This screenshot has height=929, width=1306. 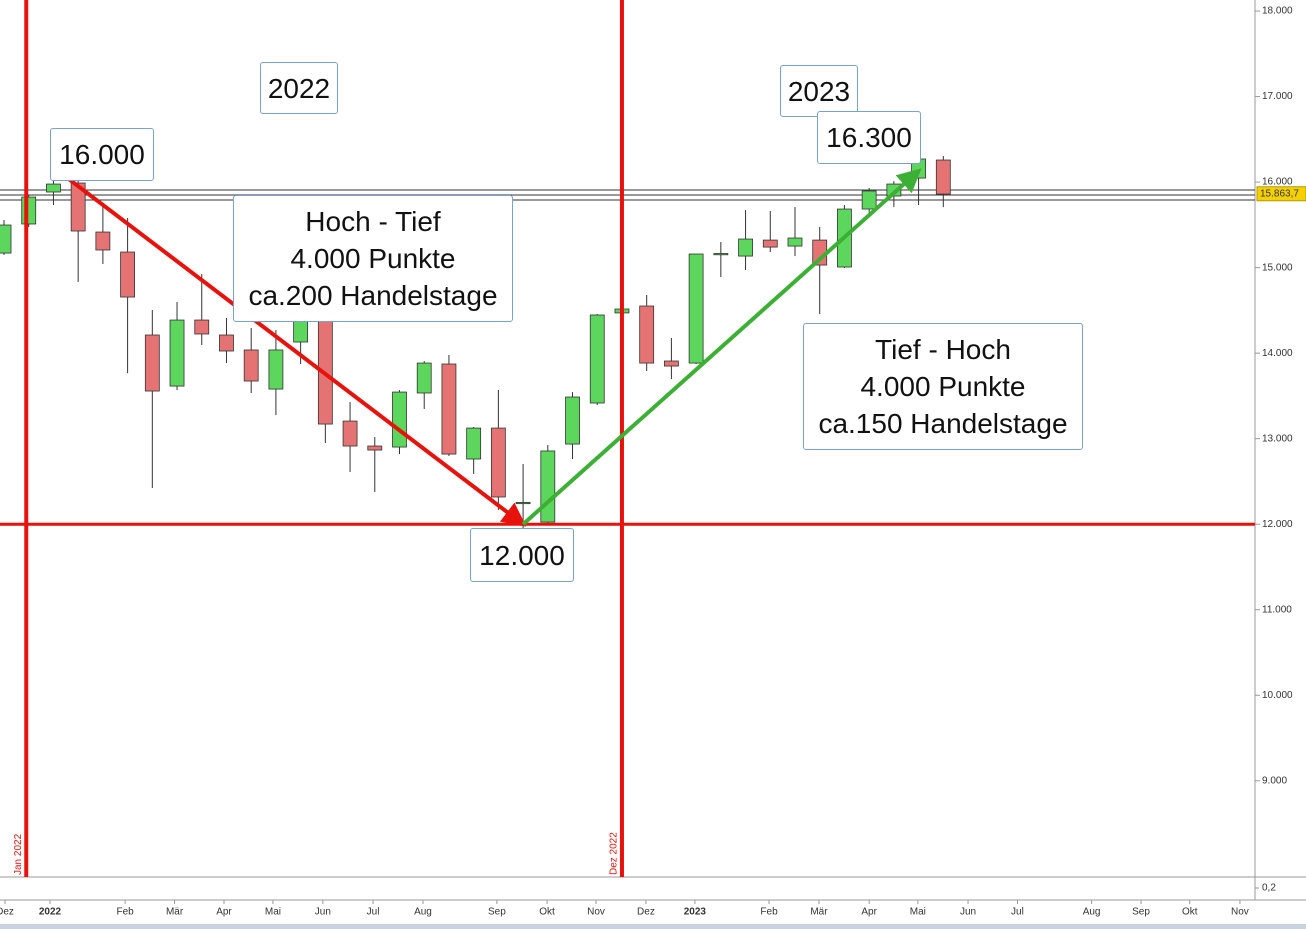 What do you see at coordinates (1274, 780) in the screenshot?
I see `y-tick-label: 9.000` at bounding box center [1274, 780].